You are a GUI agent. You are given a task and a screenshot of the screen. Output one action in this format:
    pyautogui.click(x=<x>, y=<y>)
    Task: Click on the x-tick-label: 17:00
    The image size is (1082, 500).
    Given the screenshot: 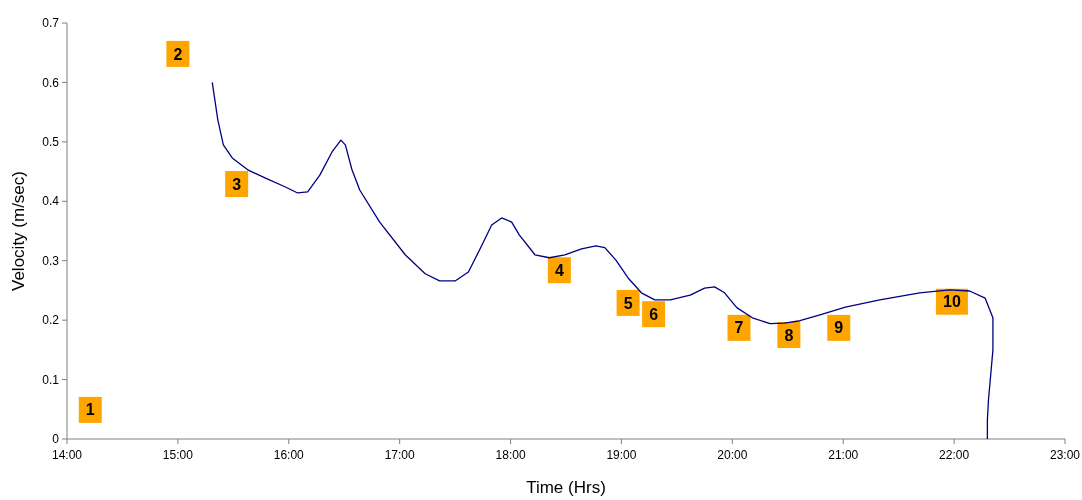 What is the action you would take?
    pyautogui.click(x=400, y=455)
    